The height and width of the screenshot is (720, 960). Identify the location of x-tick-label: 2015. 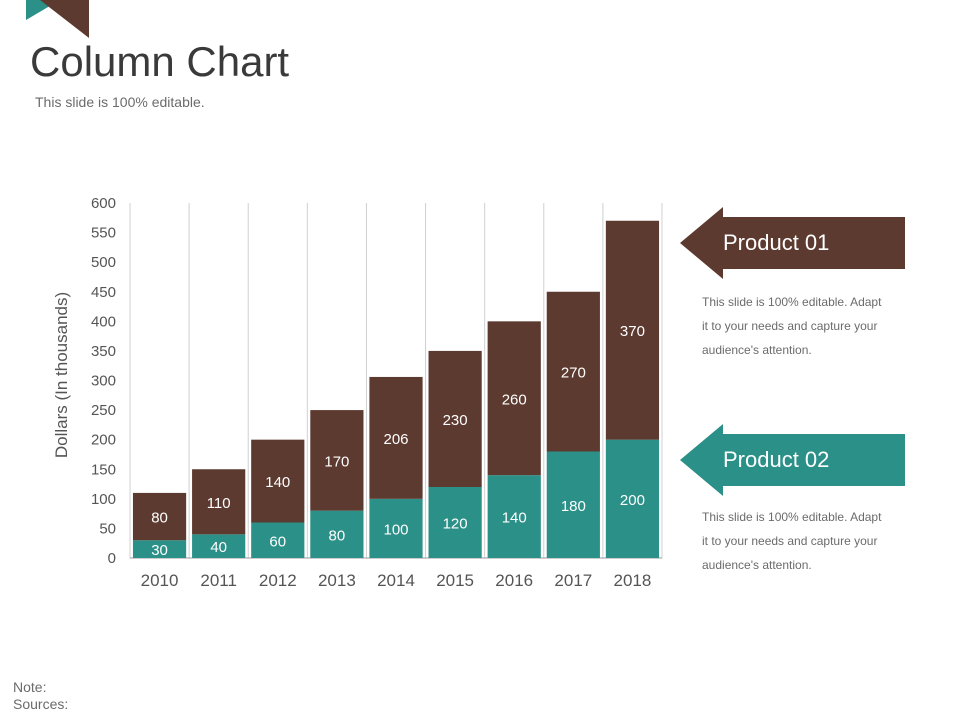
(455, 580).